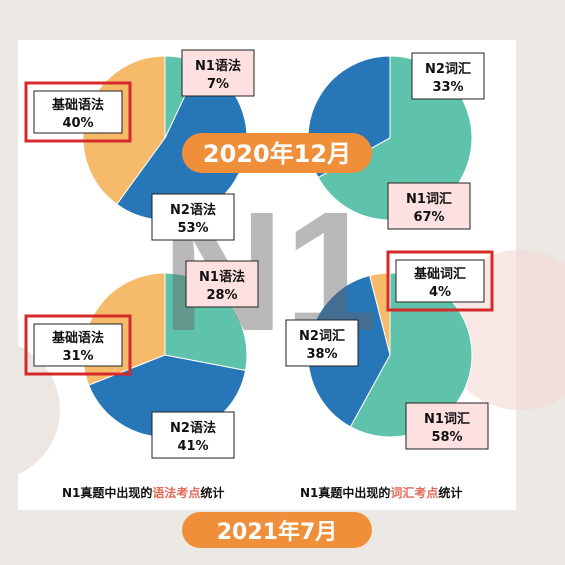  I want to click on label-percent: 41%, so click(192, 446).